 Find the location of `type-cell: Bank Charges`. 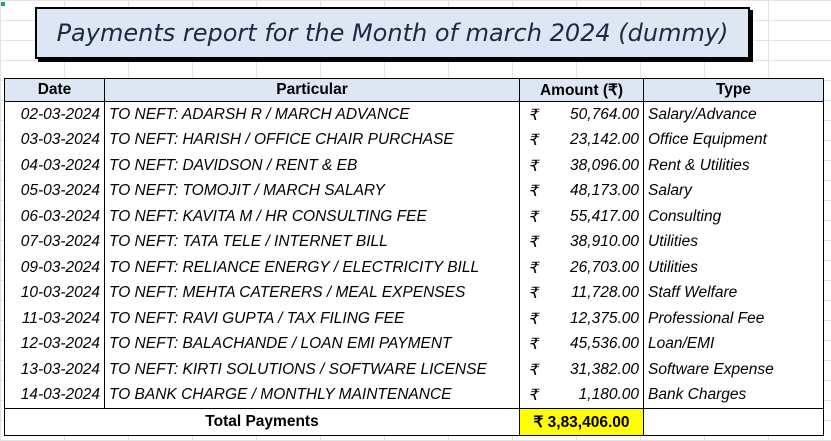

type-cell: Bank Charges is located at coordinates (733, 395).